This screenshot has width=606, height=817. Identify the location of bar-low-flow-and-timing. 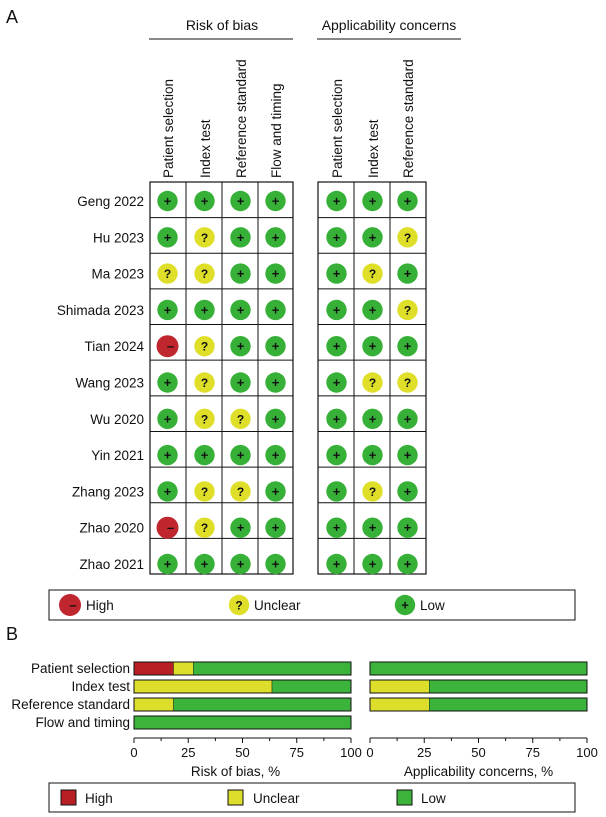
(242, 722).